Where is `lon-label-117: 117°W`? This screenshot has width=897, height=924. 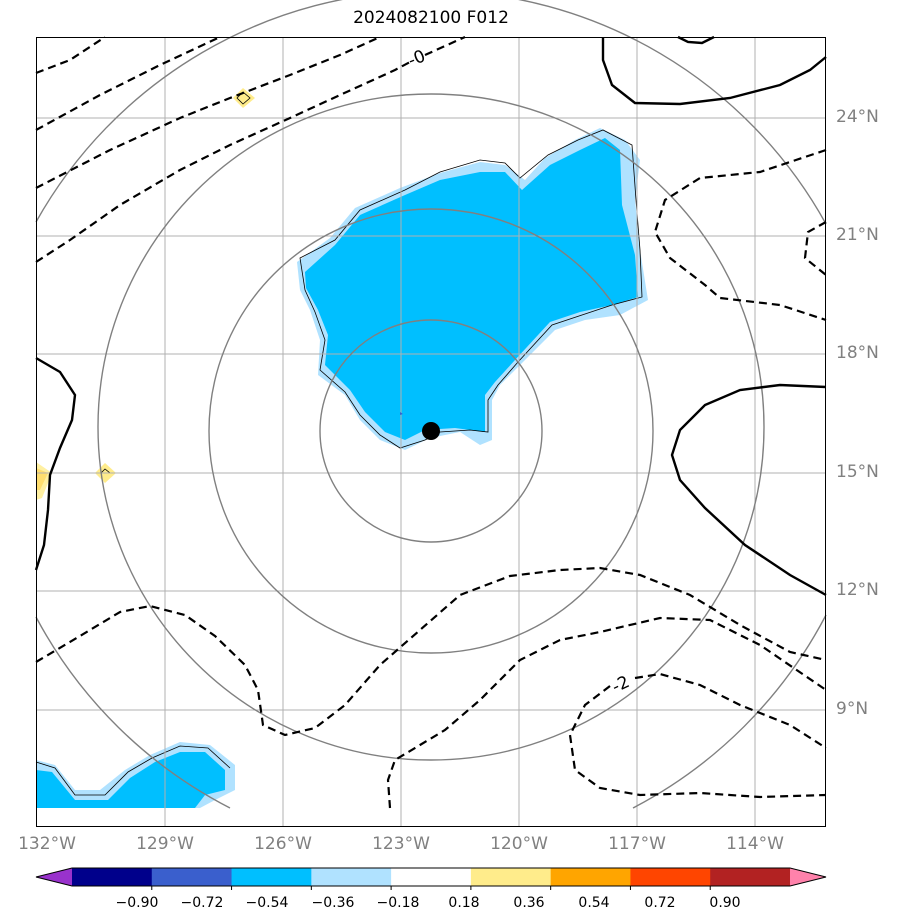 lon-label-117: 117°W is located at coordinates (637, 844).